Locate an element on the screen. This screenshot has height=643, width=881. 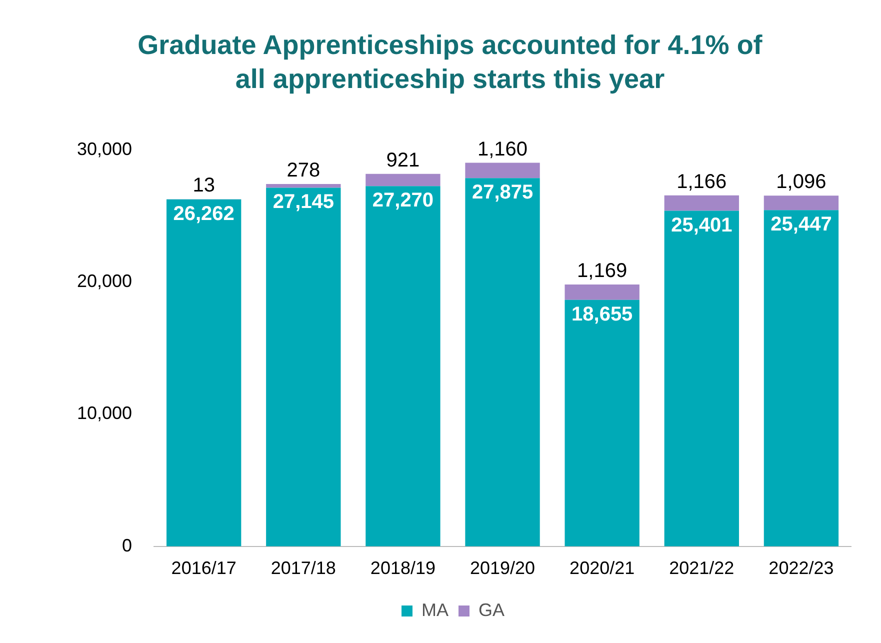
y-tick-label: 10,000 is located at coordinates (104, 413).